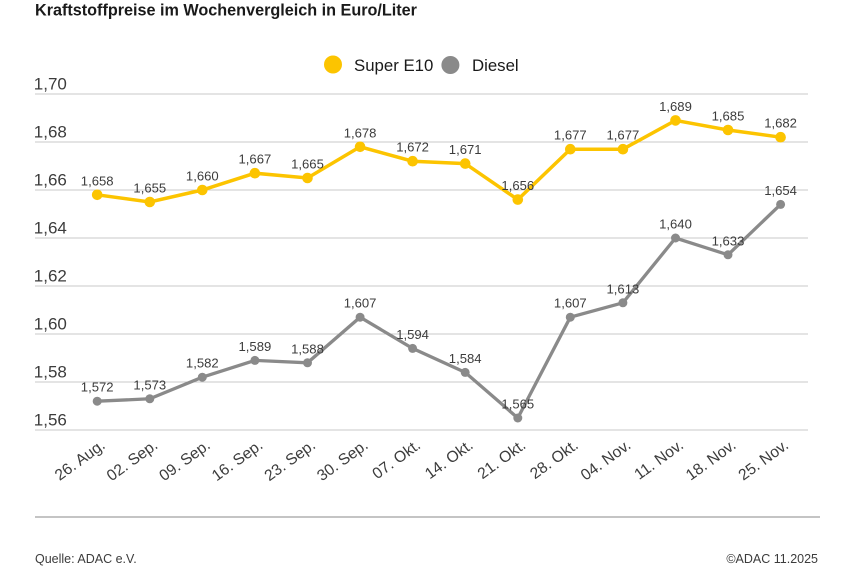  What do you see at coordinates (149, 188) in the screenshot?
I see `svg-text: 1,655` at bounding box center [149, 188].